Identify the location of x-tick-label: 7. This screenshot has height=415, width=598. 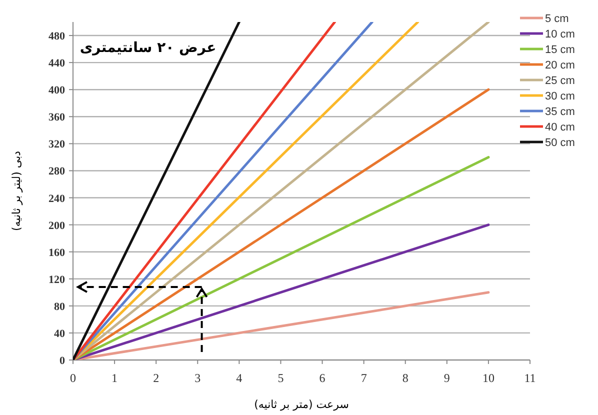
(363, 378).